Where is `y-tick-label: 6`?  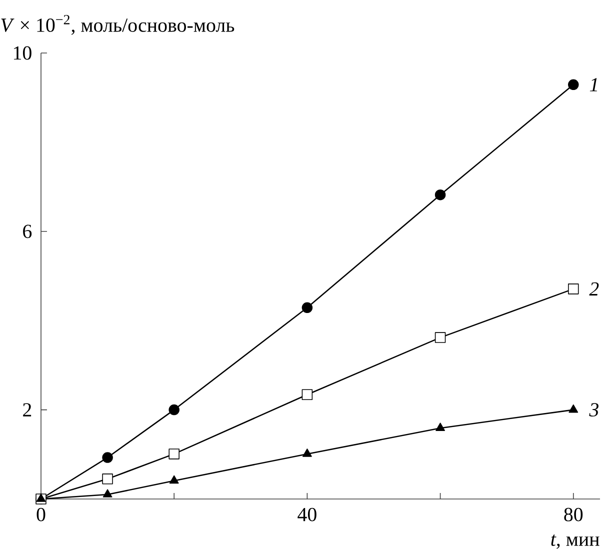
y-tick-label: 6 is located at coordinates (27, 231).